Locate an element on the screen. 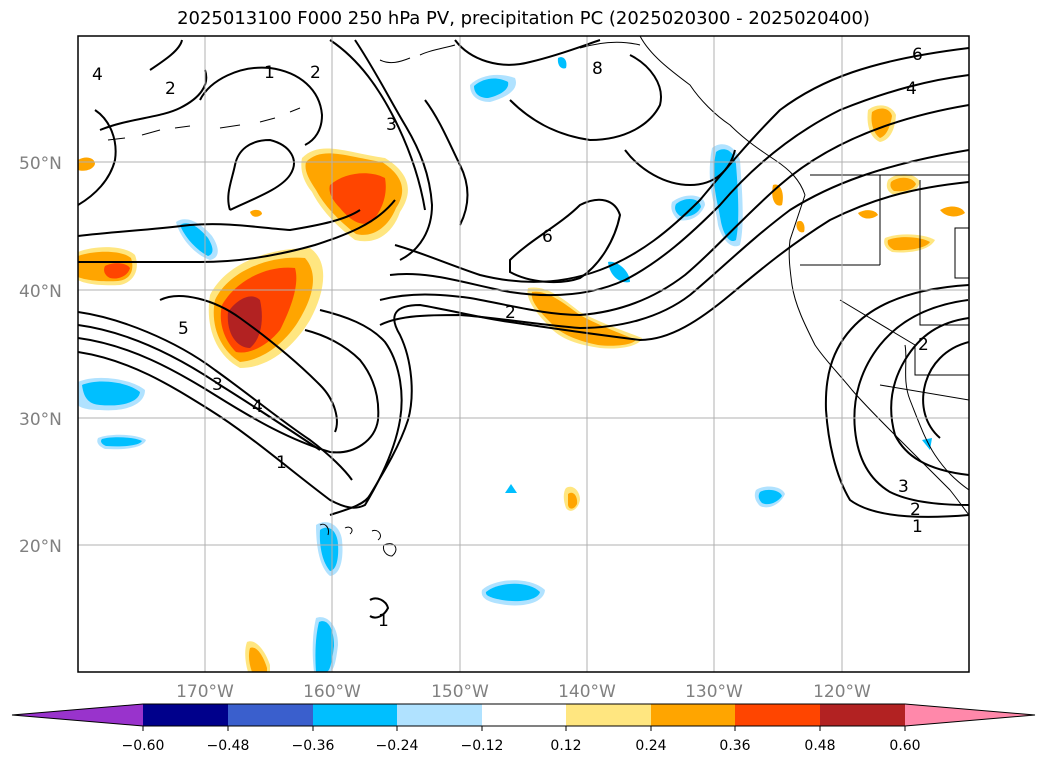 The height and width of the screenshot is (765, 1047). colorbar-tick-label: −0.60 is located at coordinates (143, 746).